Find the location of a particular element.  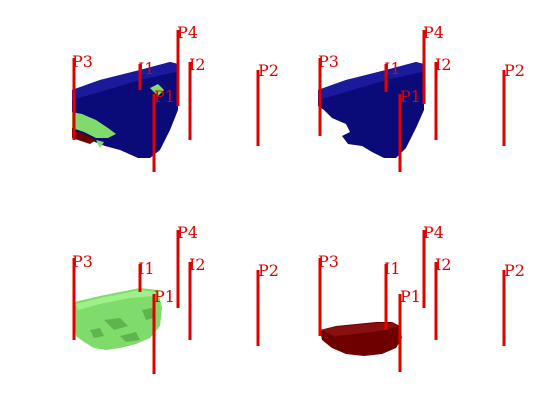

panel-bottom-left: P3 I1 P4 I2 P1 P2 is located at coordinates (175, 298).